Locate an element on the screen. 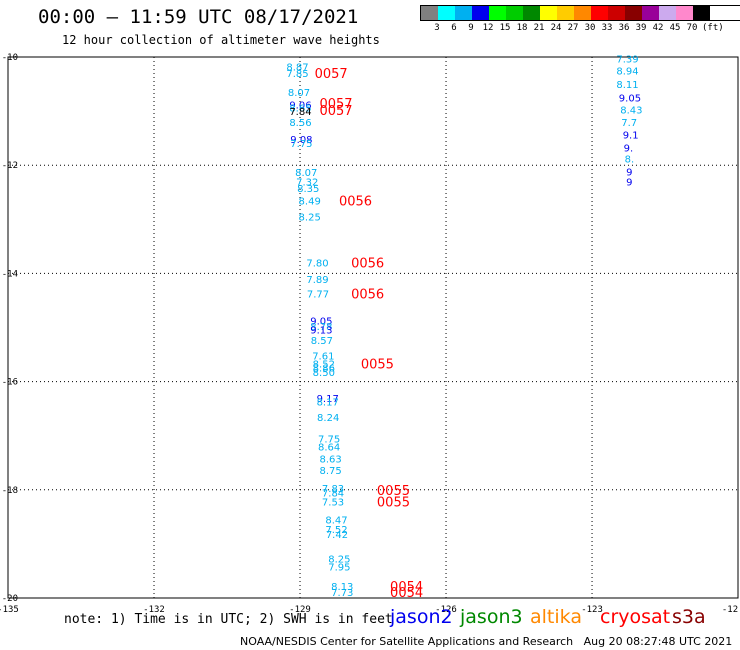 The height and width of the screenshot is (650, 740). swh-point: 7.80 is located at coordinates (317, 264).